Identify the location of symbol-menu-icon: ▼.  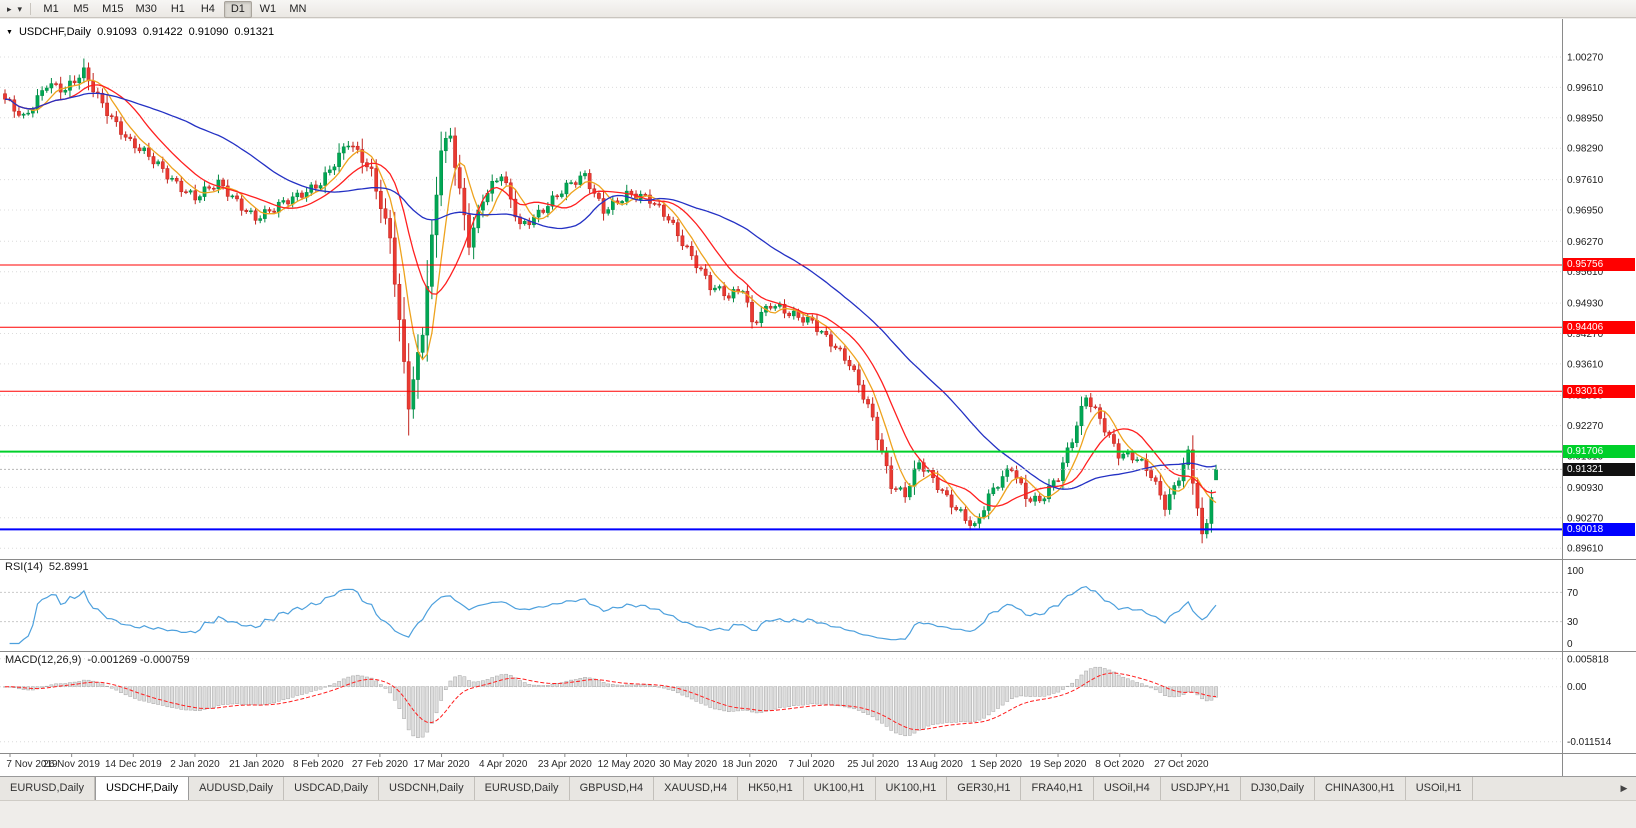
(9, 32).